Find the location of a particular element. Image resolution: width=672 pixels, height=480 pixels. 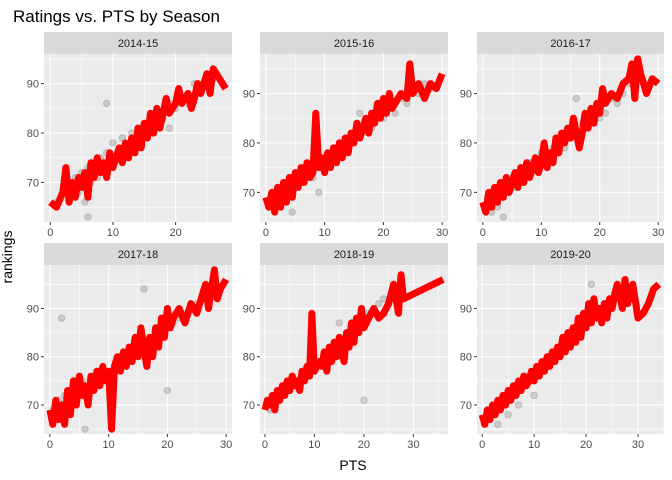

facet-panel: 2014-15 0 10 20 70 80 90 is located at coordinates (129, 135).